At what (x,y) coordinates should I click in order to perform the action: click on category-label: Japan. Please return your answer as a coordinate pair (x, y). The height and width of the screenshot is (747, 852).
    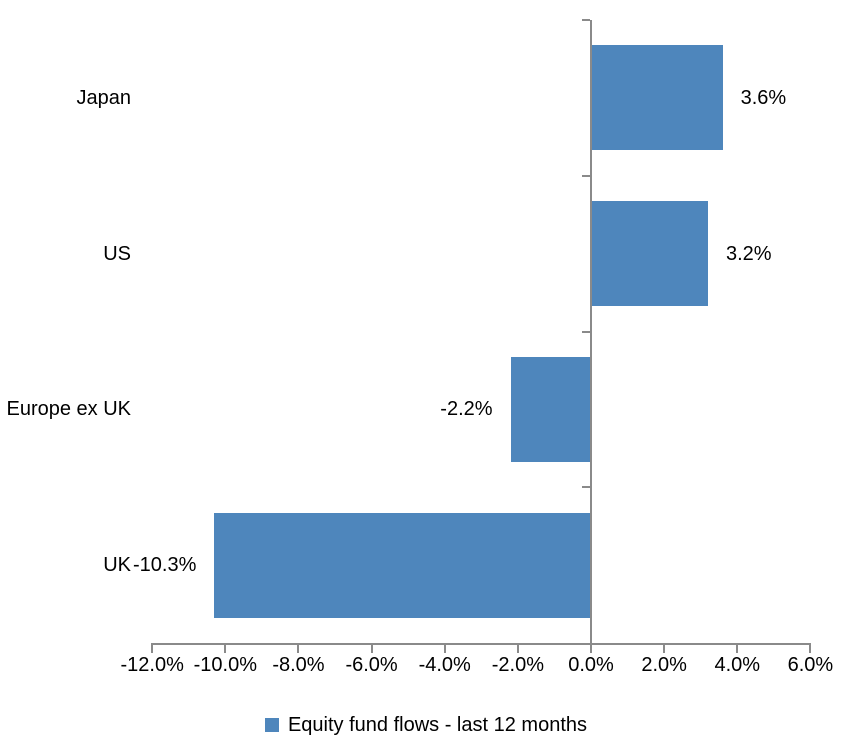
    Looking at the image, I should click on (104, 97).